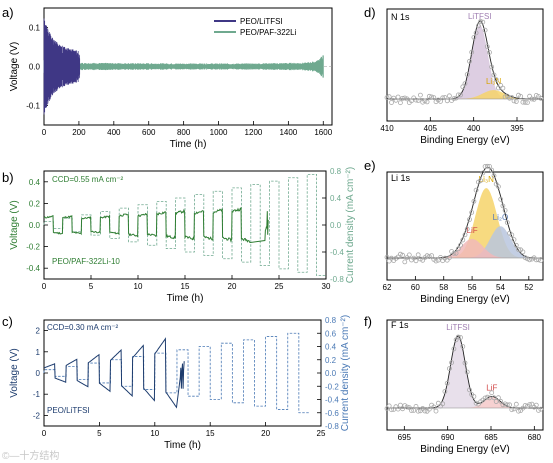 This screenshot has height=463, width=553. Describe the element at coordinates (535, 437) in the screenshot. I see `x-tick-label: 680` at that location.